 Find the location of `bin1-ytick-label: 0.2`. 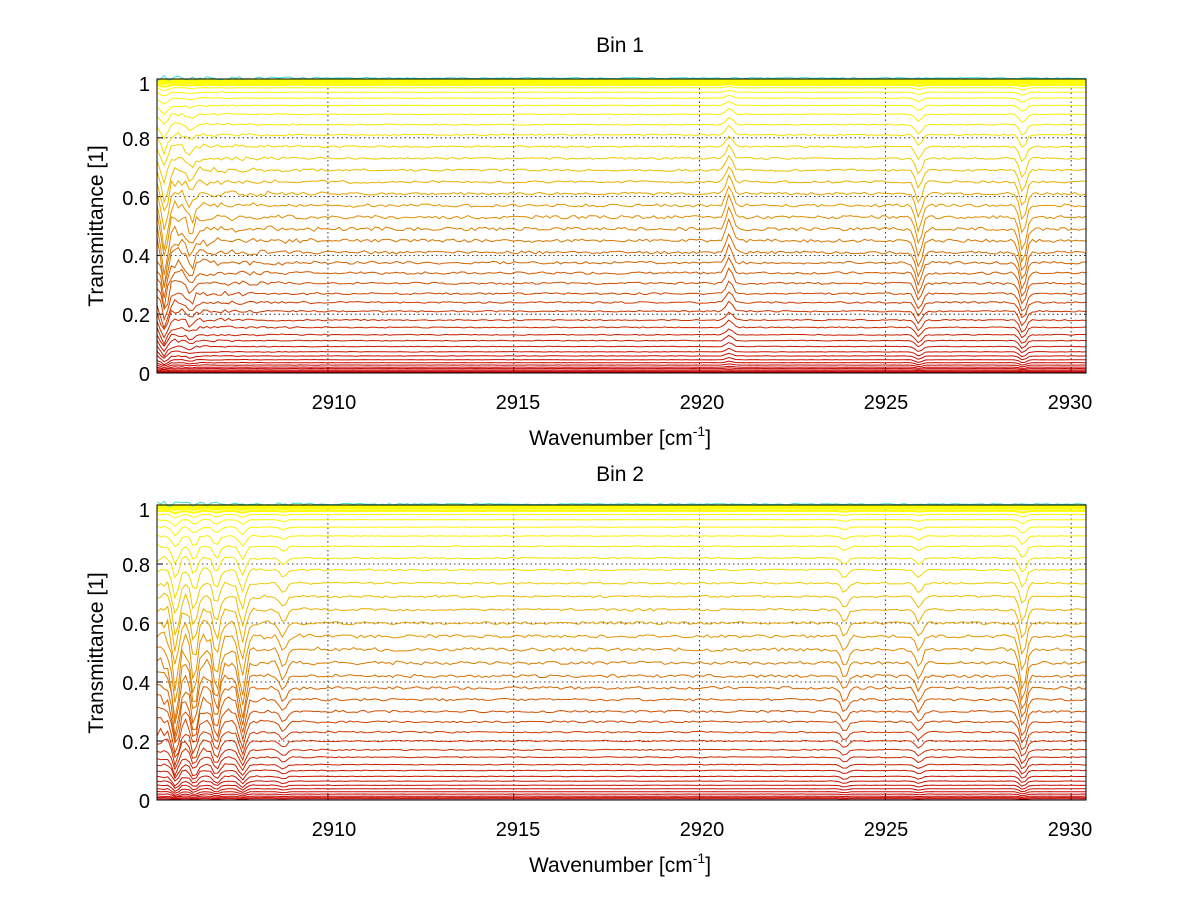

bin1-ytick-label: 0.2 is located at coordinates (136, 316).